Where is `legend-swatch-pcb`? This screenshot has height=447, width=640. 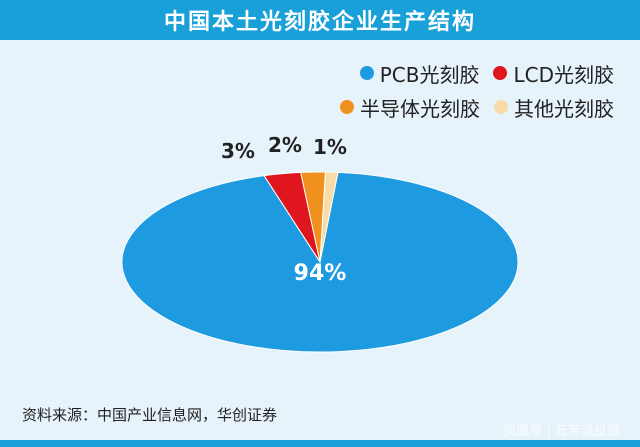
legend-swatch-pcb is located at coordinates (366, 73).